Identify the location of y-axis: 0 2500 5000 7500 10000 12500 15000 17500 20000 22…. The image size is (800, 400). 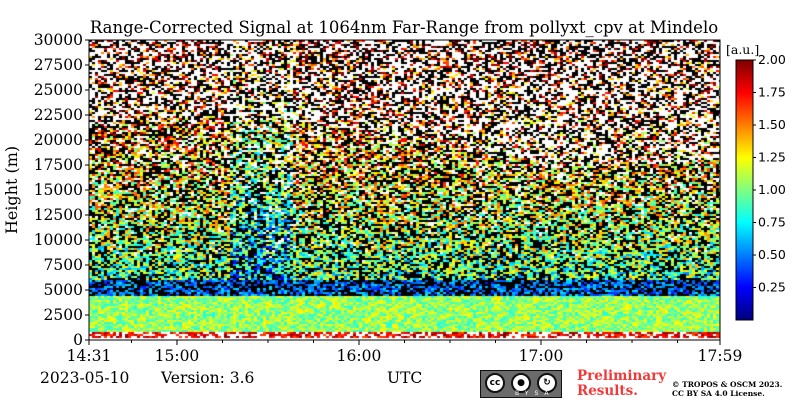
(61, 190).